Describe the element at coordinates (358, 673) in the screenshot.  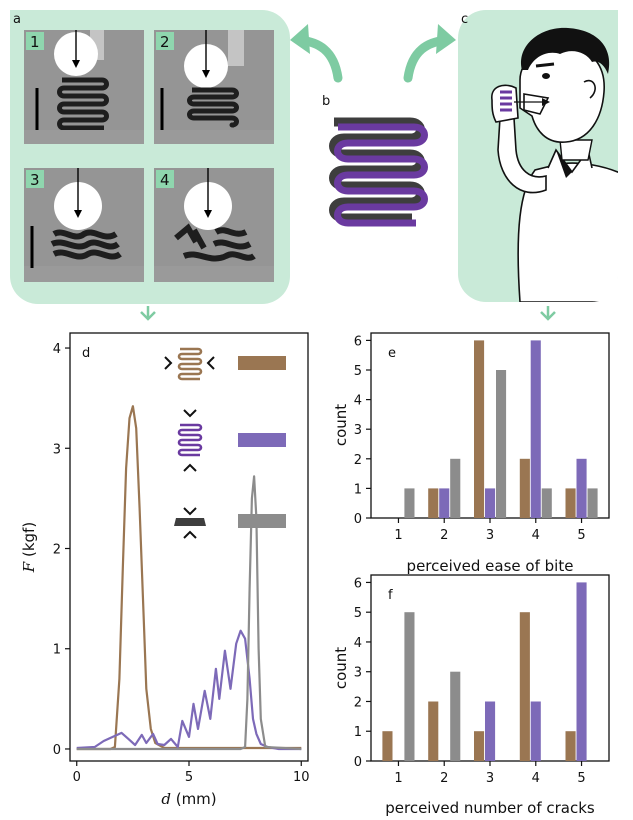
I see `plot-f-ytick-label-3: 3` at that location.